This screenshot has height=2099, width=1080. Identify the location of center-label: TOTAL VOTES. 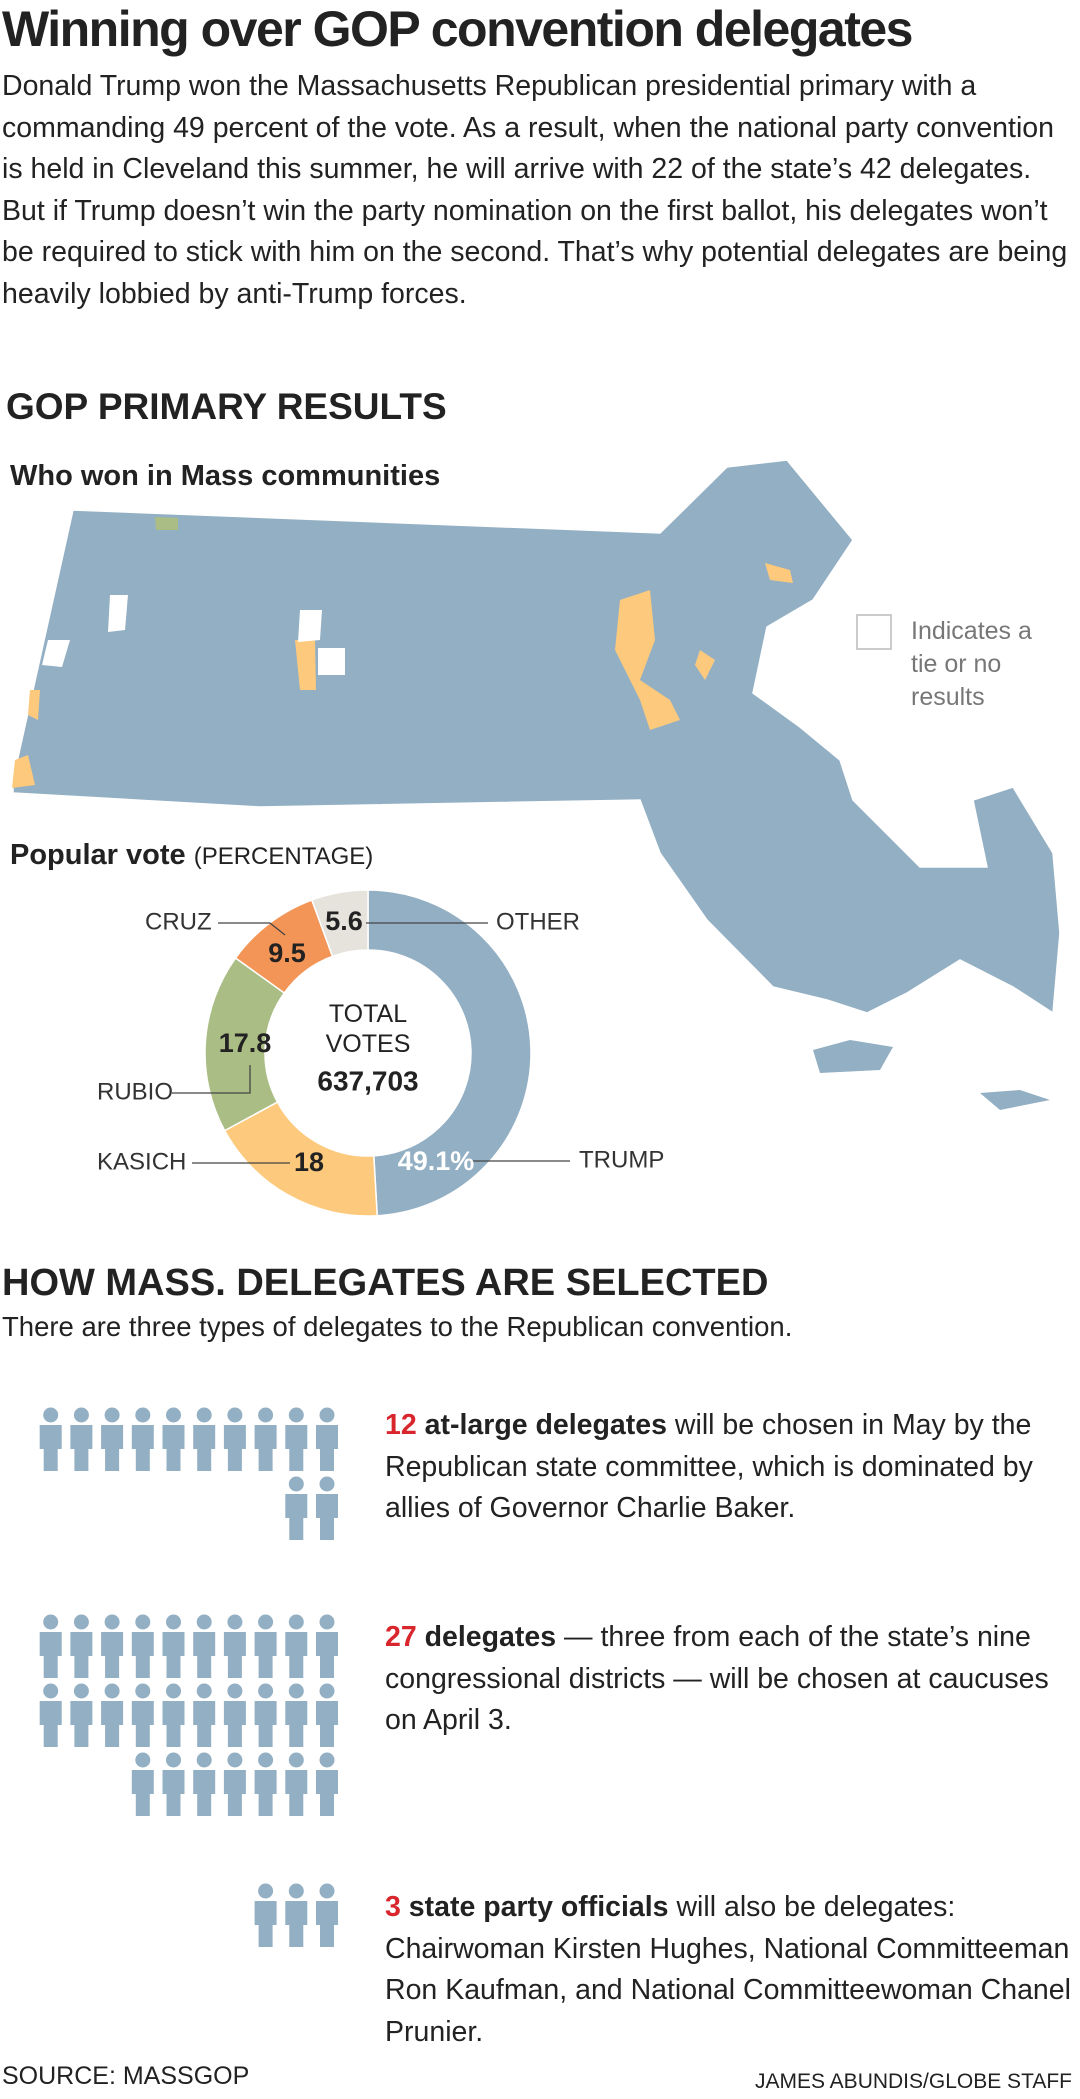
(368, 1029).